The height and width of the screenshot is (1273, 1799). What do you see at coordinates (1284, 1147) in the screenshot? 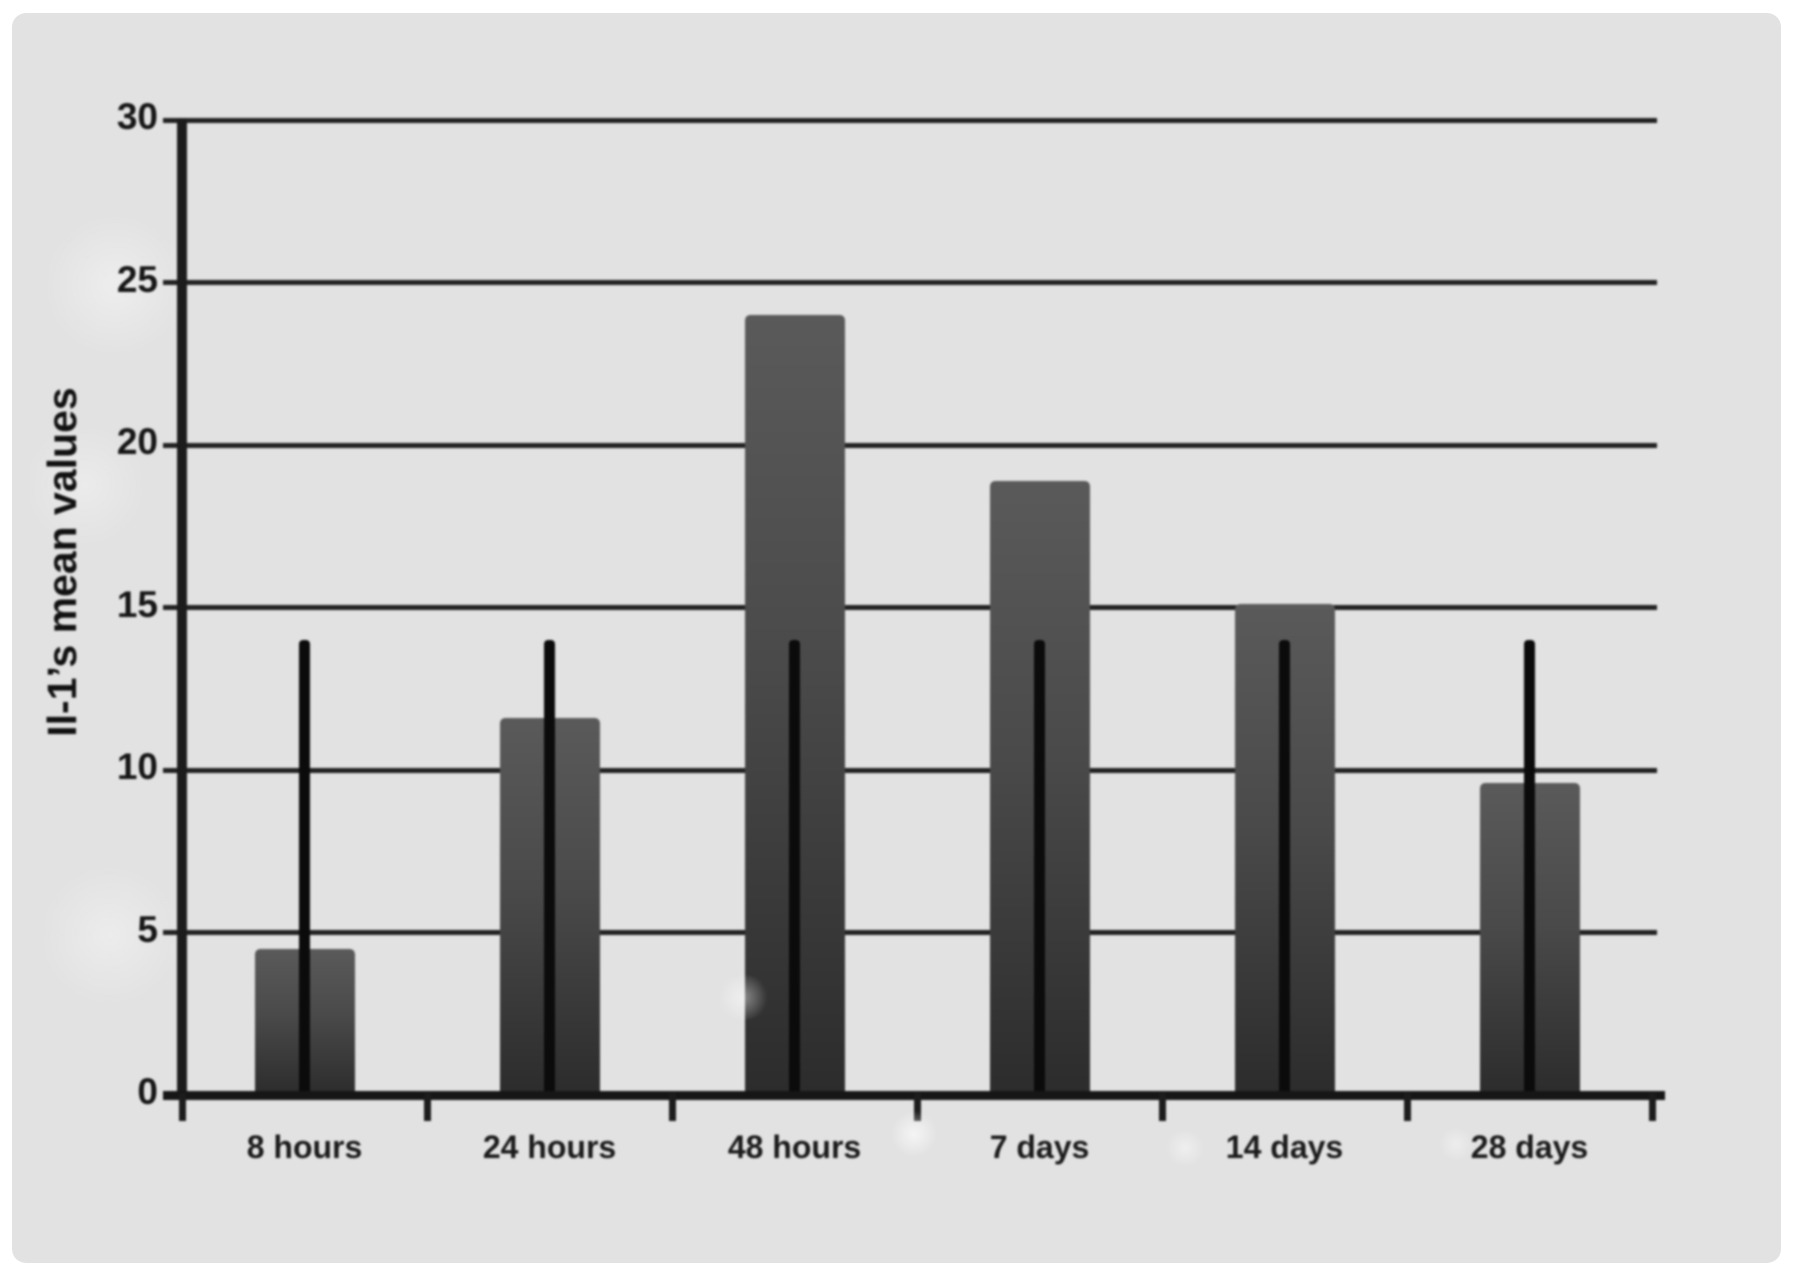
I see `x-tick-label: 14 days` at bounding box center [1284, 1147].